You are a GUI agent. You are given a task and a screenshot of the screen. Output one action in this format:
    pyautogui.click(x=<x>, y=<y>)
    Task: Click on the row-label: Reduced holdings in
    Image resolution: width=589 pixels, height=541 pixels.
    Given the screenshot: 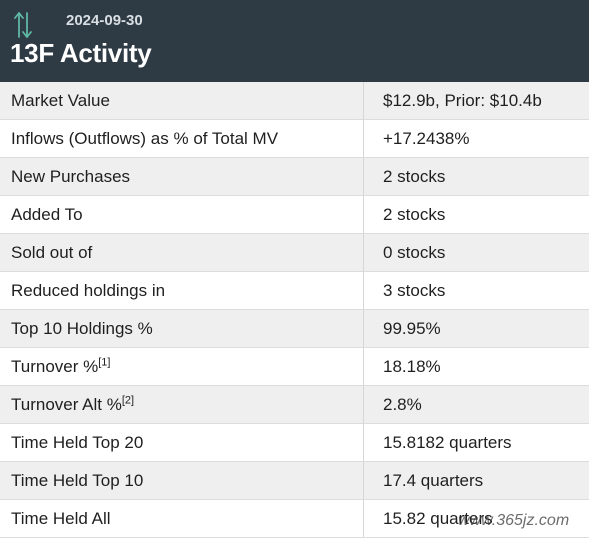 What is the action you would take?
    pyautogui.click(x=182, y=290)
    